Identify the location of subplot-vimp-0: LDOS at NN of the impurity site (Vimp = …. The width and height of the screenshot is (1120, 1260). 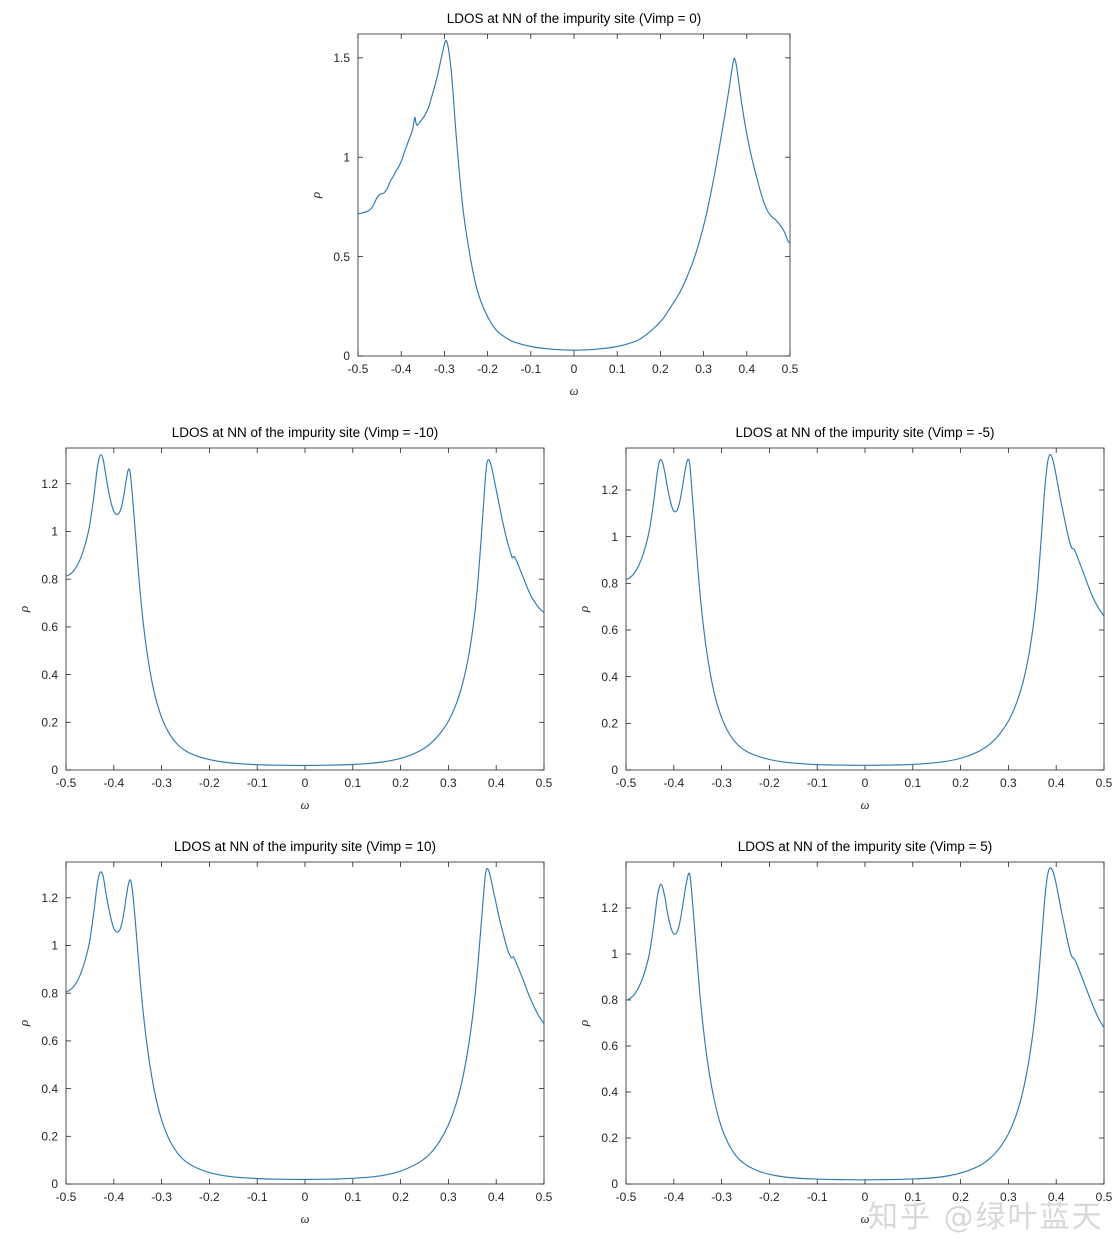
(556, 204).